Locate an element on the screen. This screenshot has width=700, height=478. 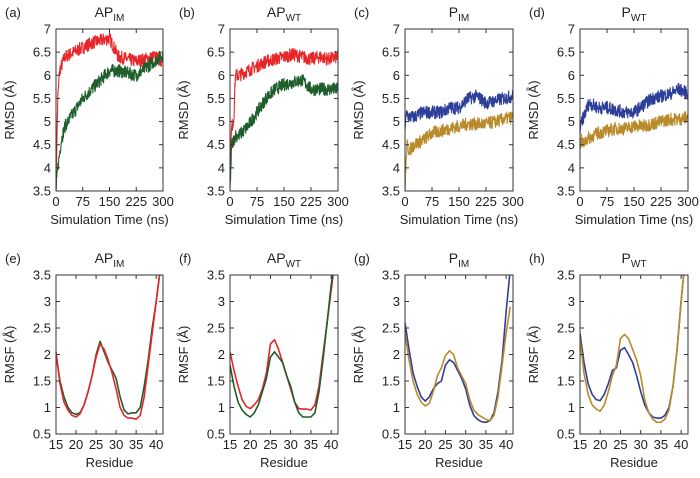
panel-label: (h) is located at coordinates (537, 258).